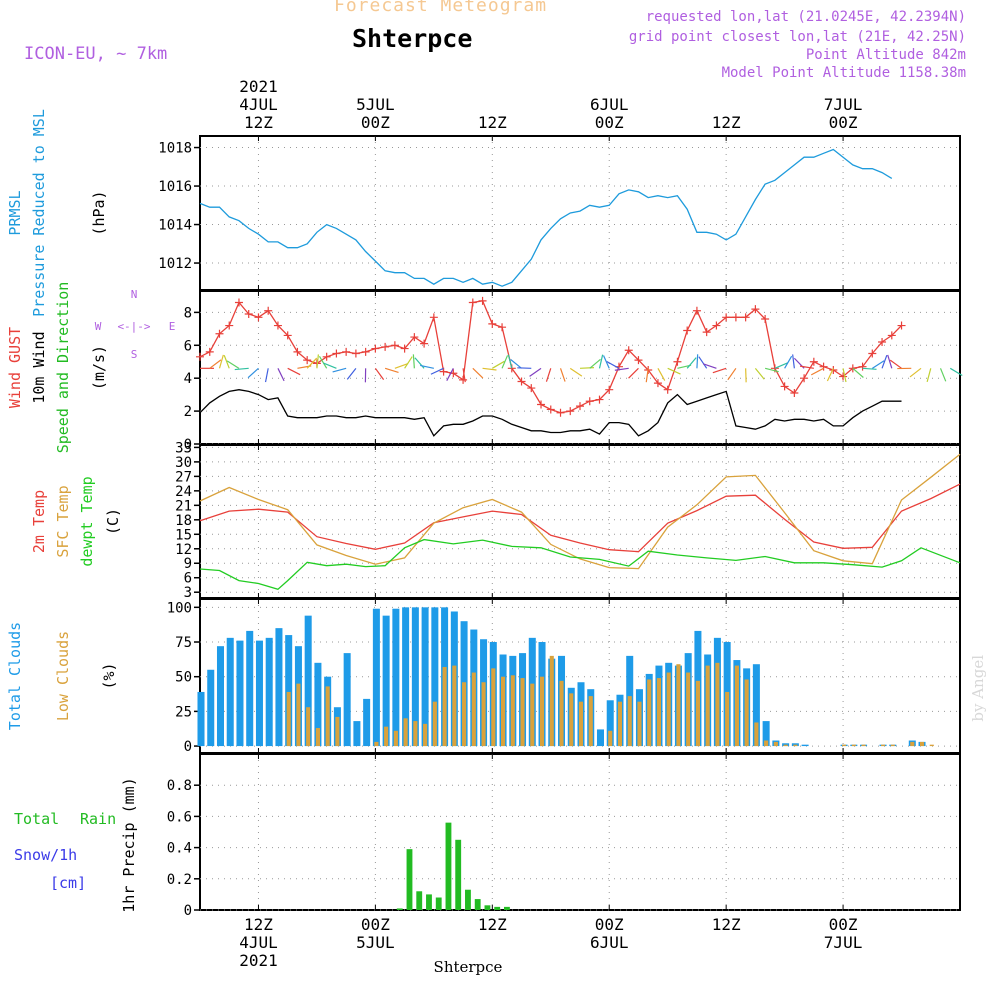 This screenshot has height=1004, width=1000. Describe the element at coordinates (580, 565) in the screenshot. I see `series-line-dewpt-temp` at that location.